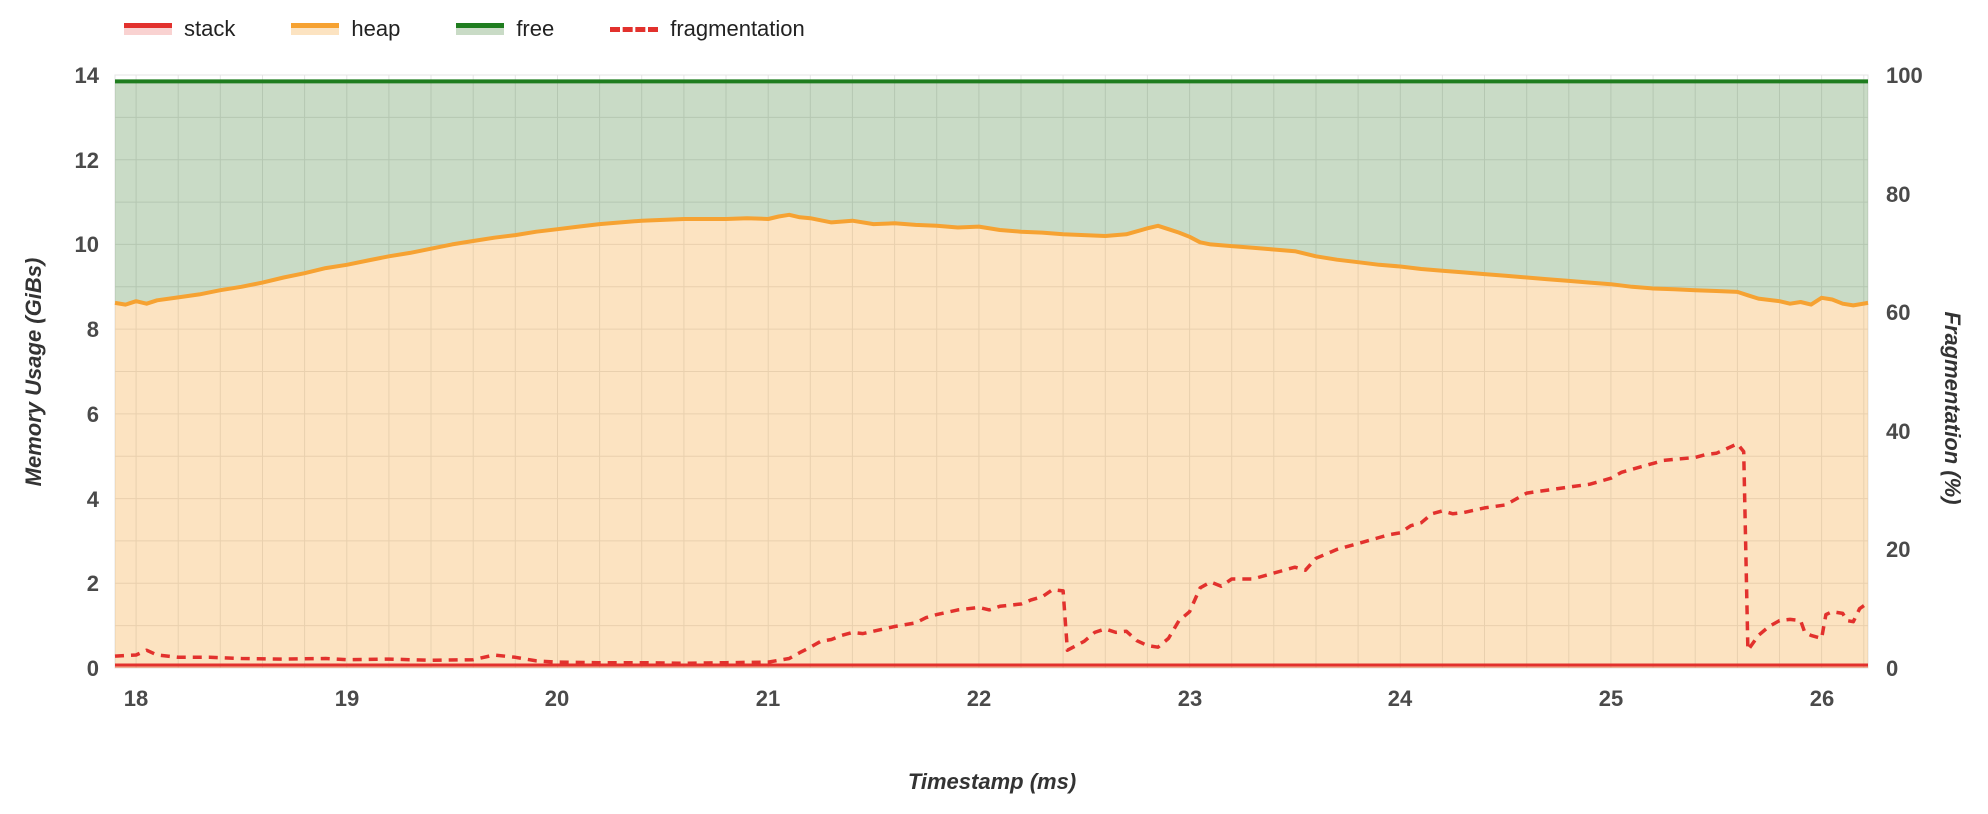 The width and height of the screenshot is (1988, 814). I want to click on x-tick-label: 25, so click(1611, 698).